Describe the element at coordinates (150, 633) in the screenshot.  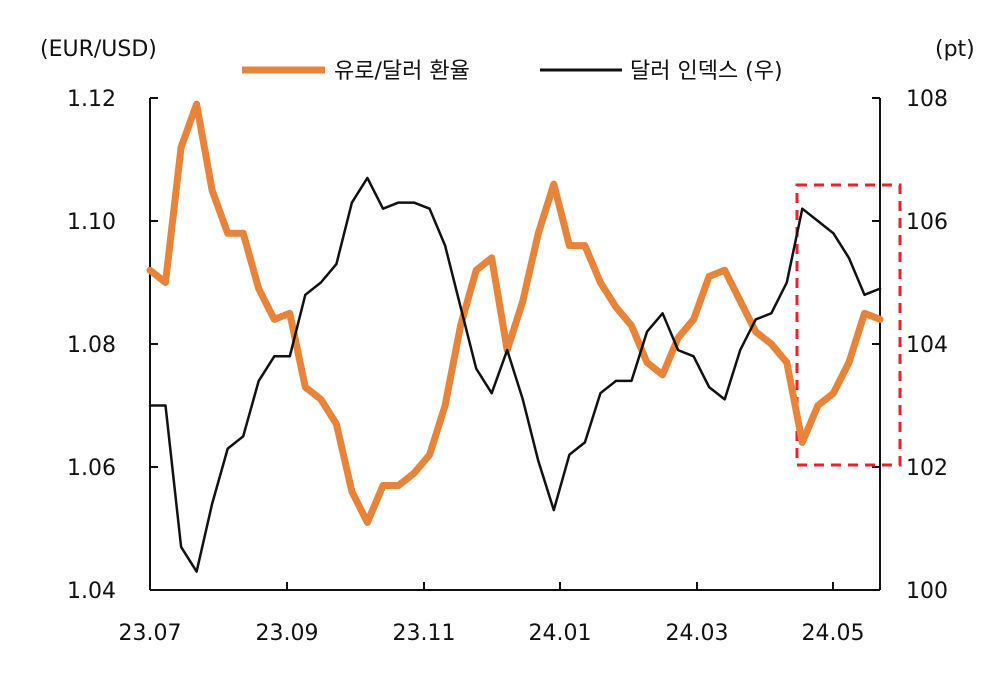
I see `x-tick-label: 23.07` at that location.